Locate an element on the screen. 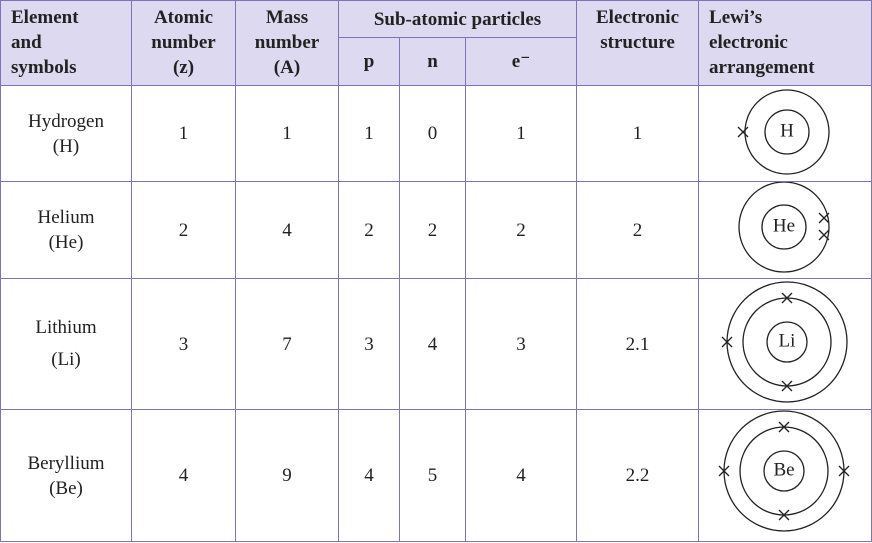  element-name: Helium is located at coordinates (66, 217).